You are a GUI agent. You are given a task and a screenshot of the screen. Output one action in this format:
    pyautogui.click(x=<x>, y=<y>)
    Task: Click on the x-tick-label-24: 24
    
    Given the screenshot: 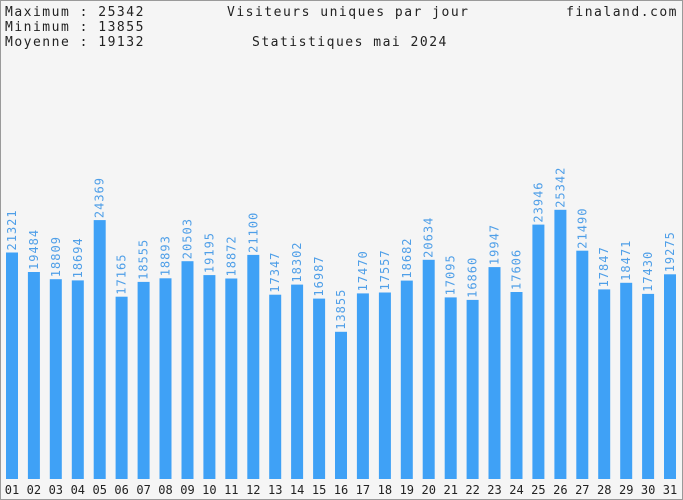 What is the action you would take?
    pyautogui.click(x=516, y=490)
    